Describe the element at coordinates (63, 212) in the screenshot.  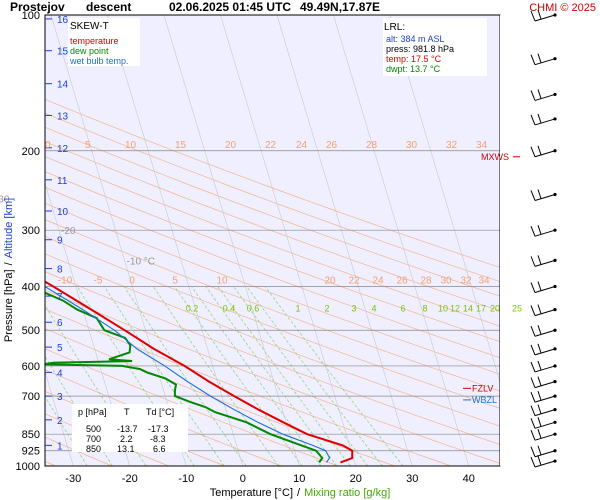
I see `altitude-tick-label: 10` at that location.